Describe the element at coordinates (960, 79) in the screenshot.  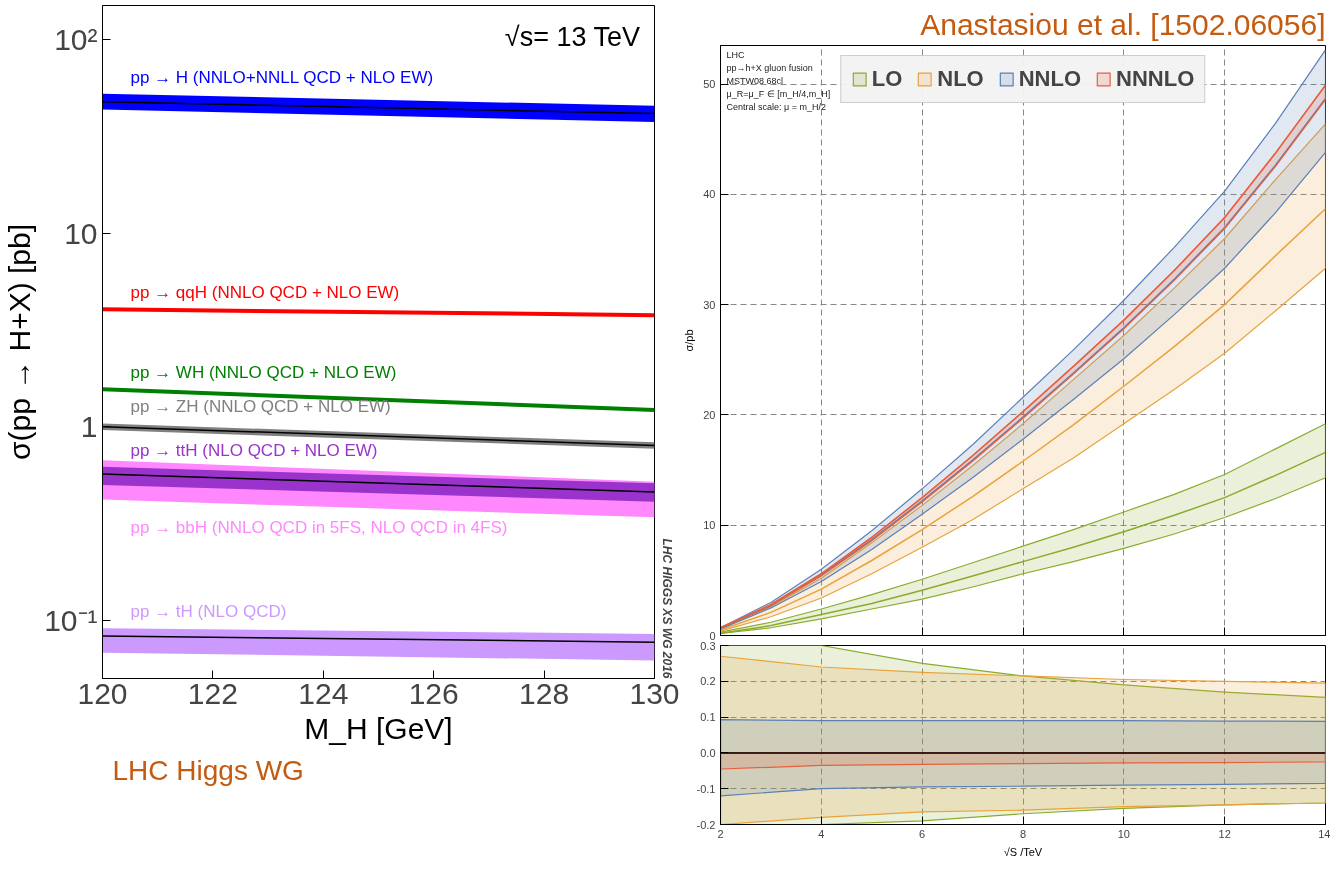
I see `legend-label: NLO` at that location.